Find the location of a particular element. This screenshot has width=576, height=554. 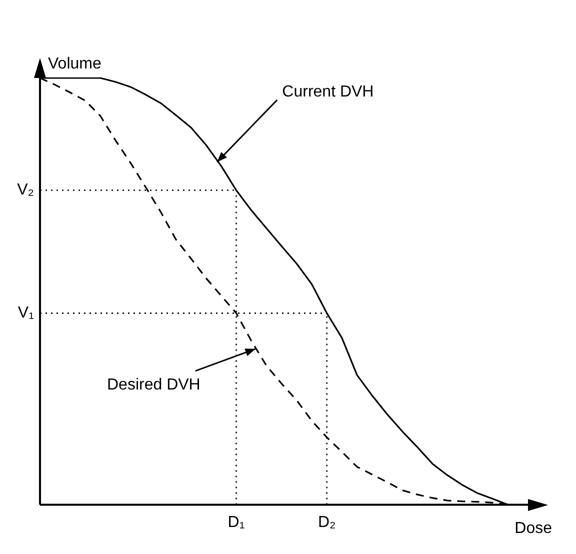

ref-line-label: V₂ is located at coordinates (25, 190).